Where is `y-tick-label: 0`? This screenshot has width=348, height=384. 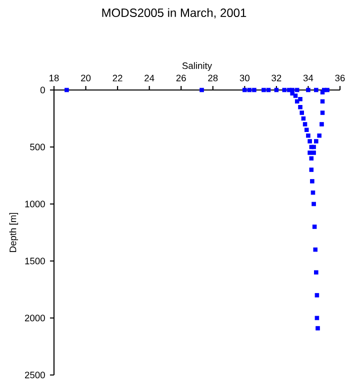
y-tick-label: 0 is located at coordinates (42, 90).